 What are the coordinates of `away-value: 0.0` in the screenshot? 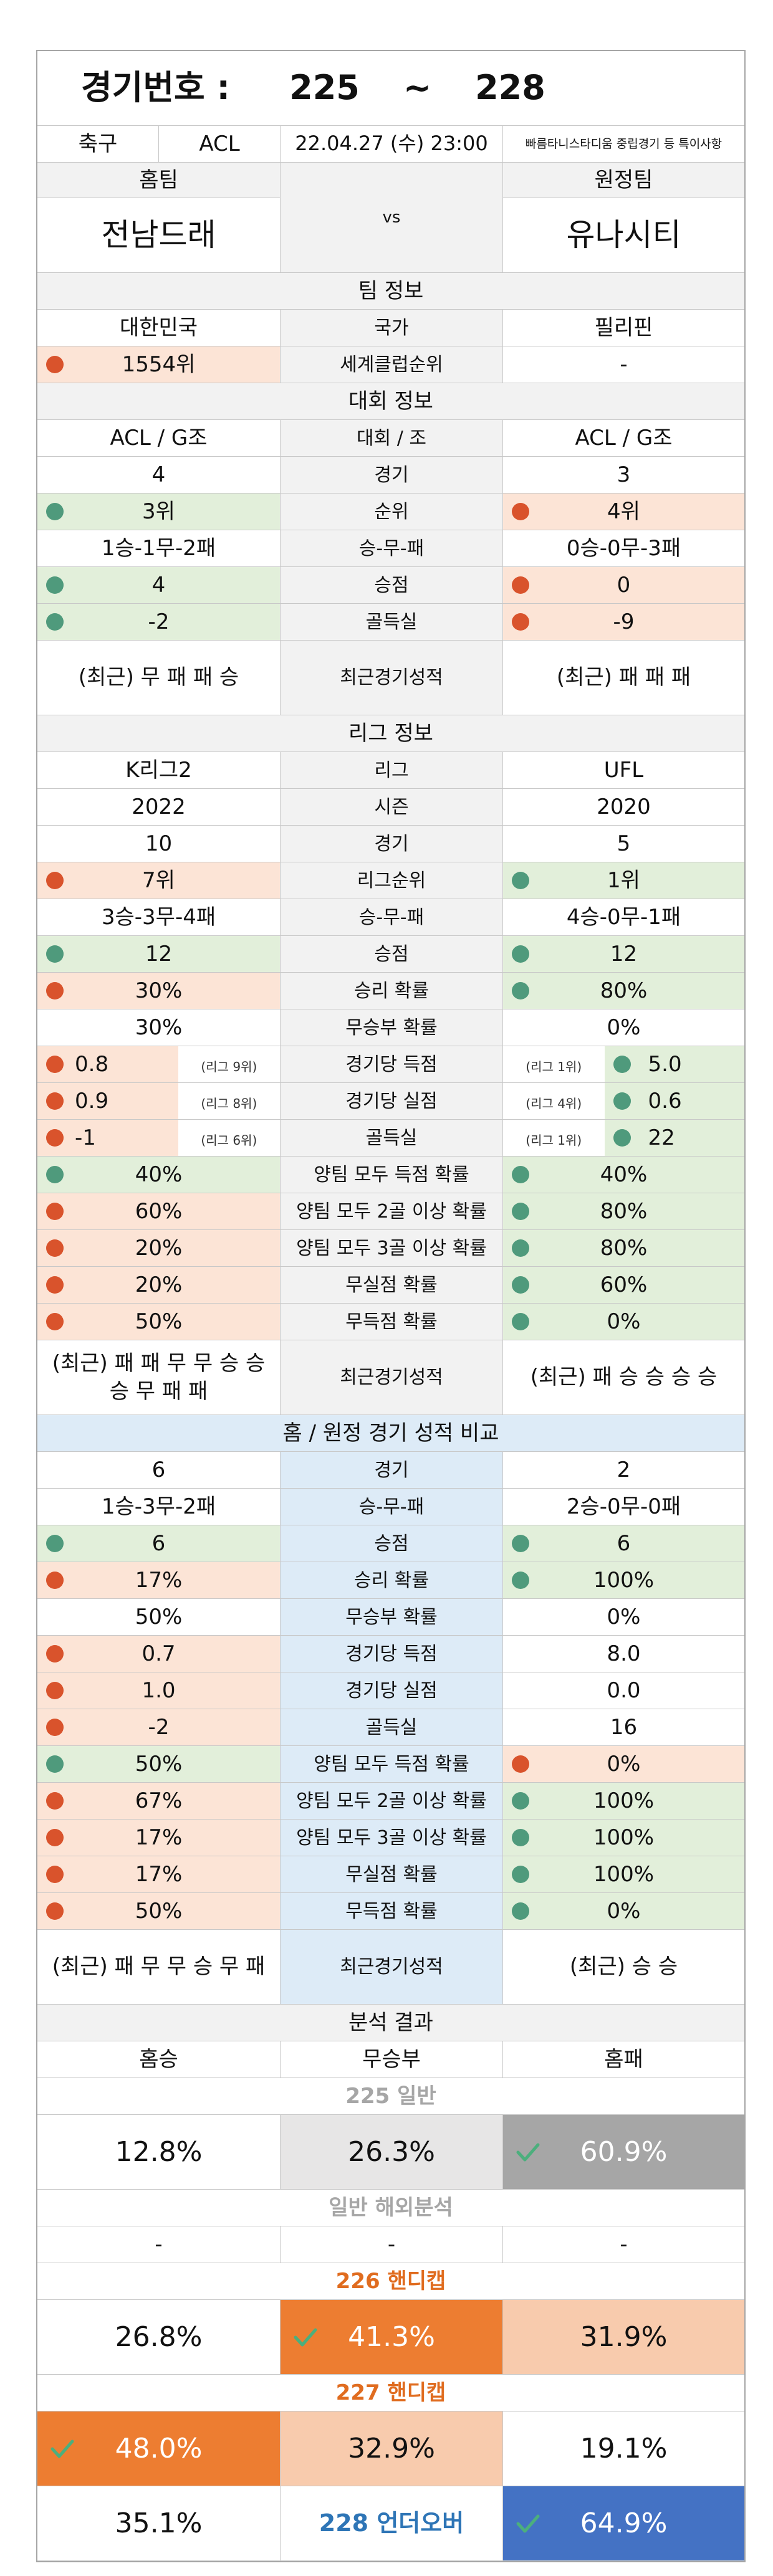 It's located at (624, 1690).